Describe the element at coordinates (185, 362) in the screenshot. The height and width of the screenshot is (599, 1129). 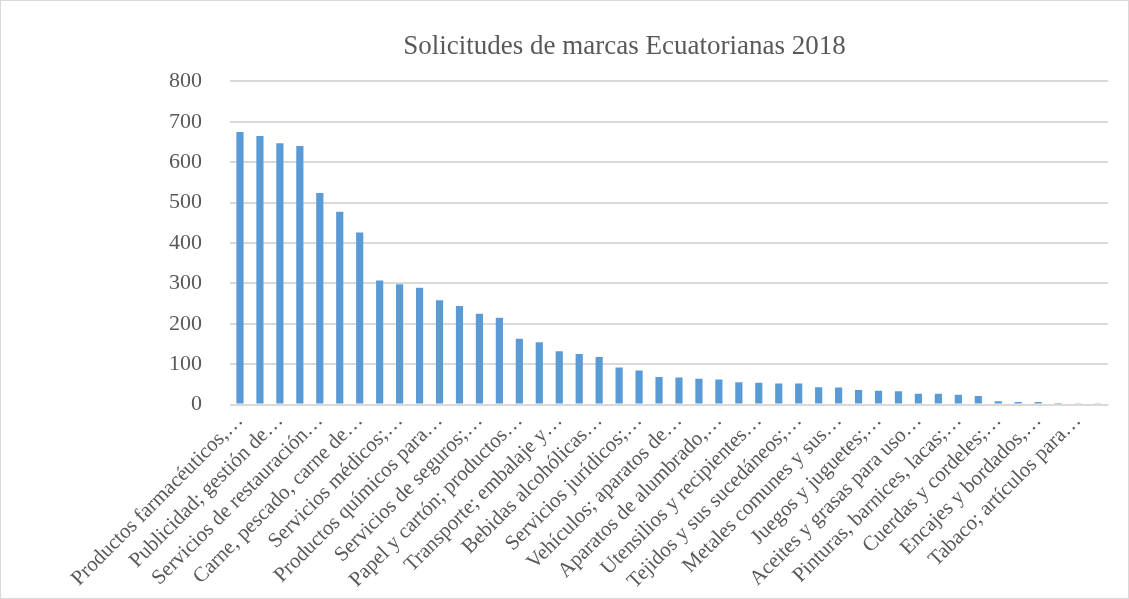
I see `y-tick-label: 100` at that location.